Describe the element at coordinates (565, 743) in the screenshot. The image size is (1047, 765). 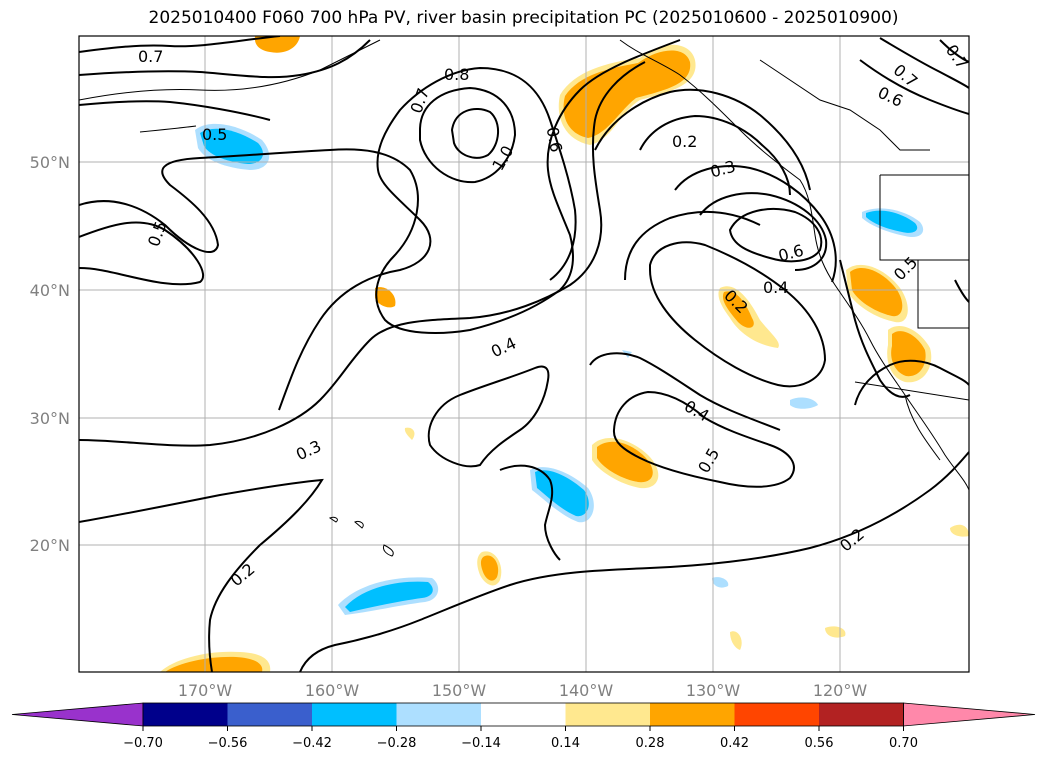
I see `colorbar-tick-label: 0.14` at that location.